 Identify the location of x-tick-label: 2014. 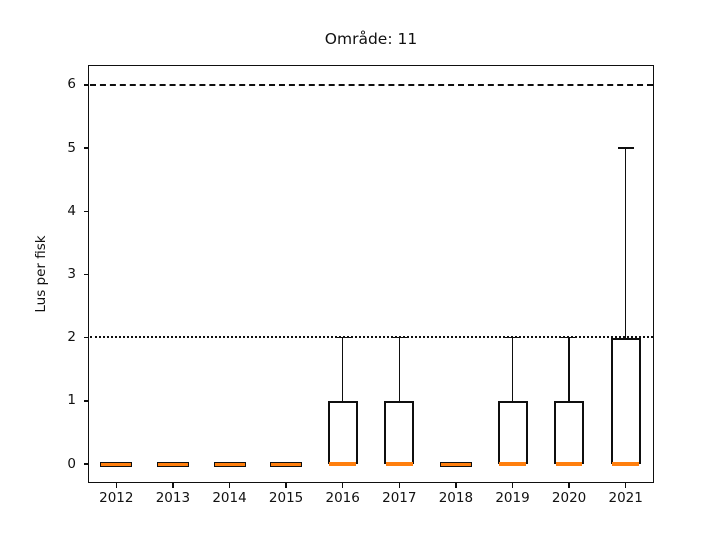
(229, 498).